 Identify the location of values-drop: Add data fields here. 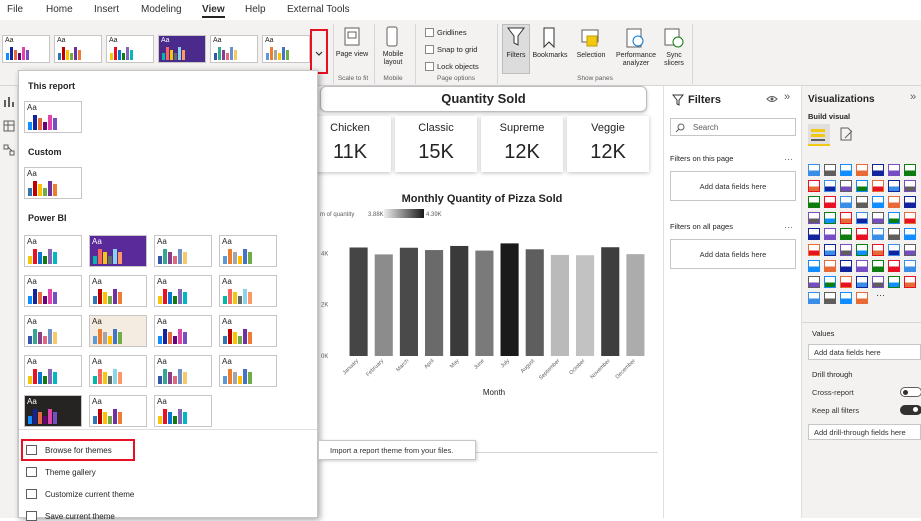
(864, 352).